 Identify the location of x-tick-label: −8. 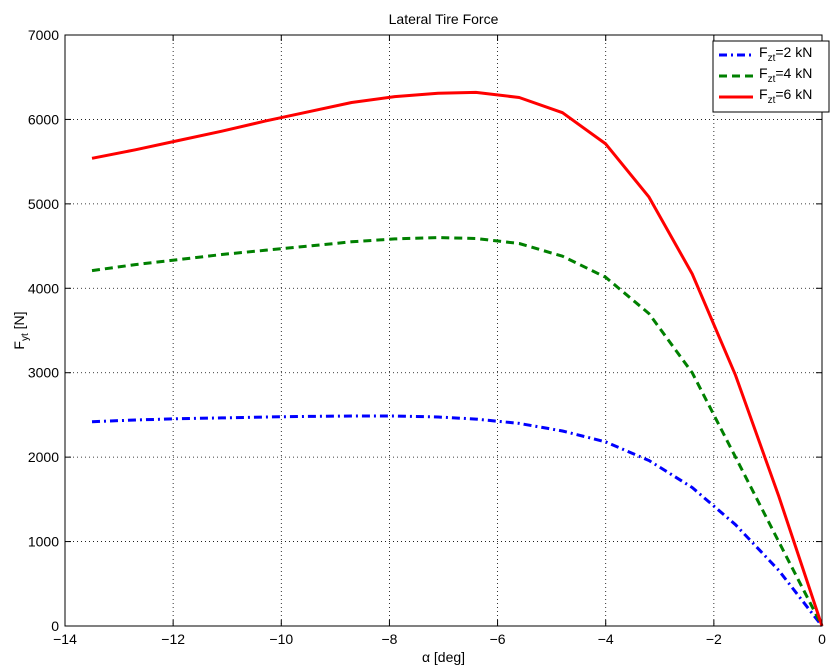
(389, 639).